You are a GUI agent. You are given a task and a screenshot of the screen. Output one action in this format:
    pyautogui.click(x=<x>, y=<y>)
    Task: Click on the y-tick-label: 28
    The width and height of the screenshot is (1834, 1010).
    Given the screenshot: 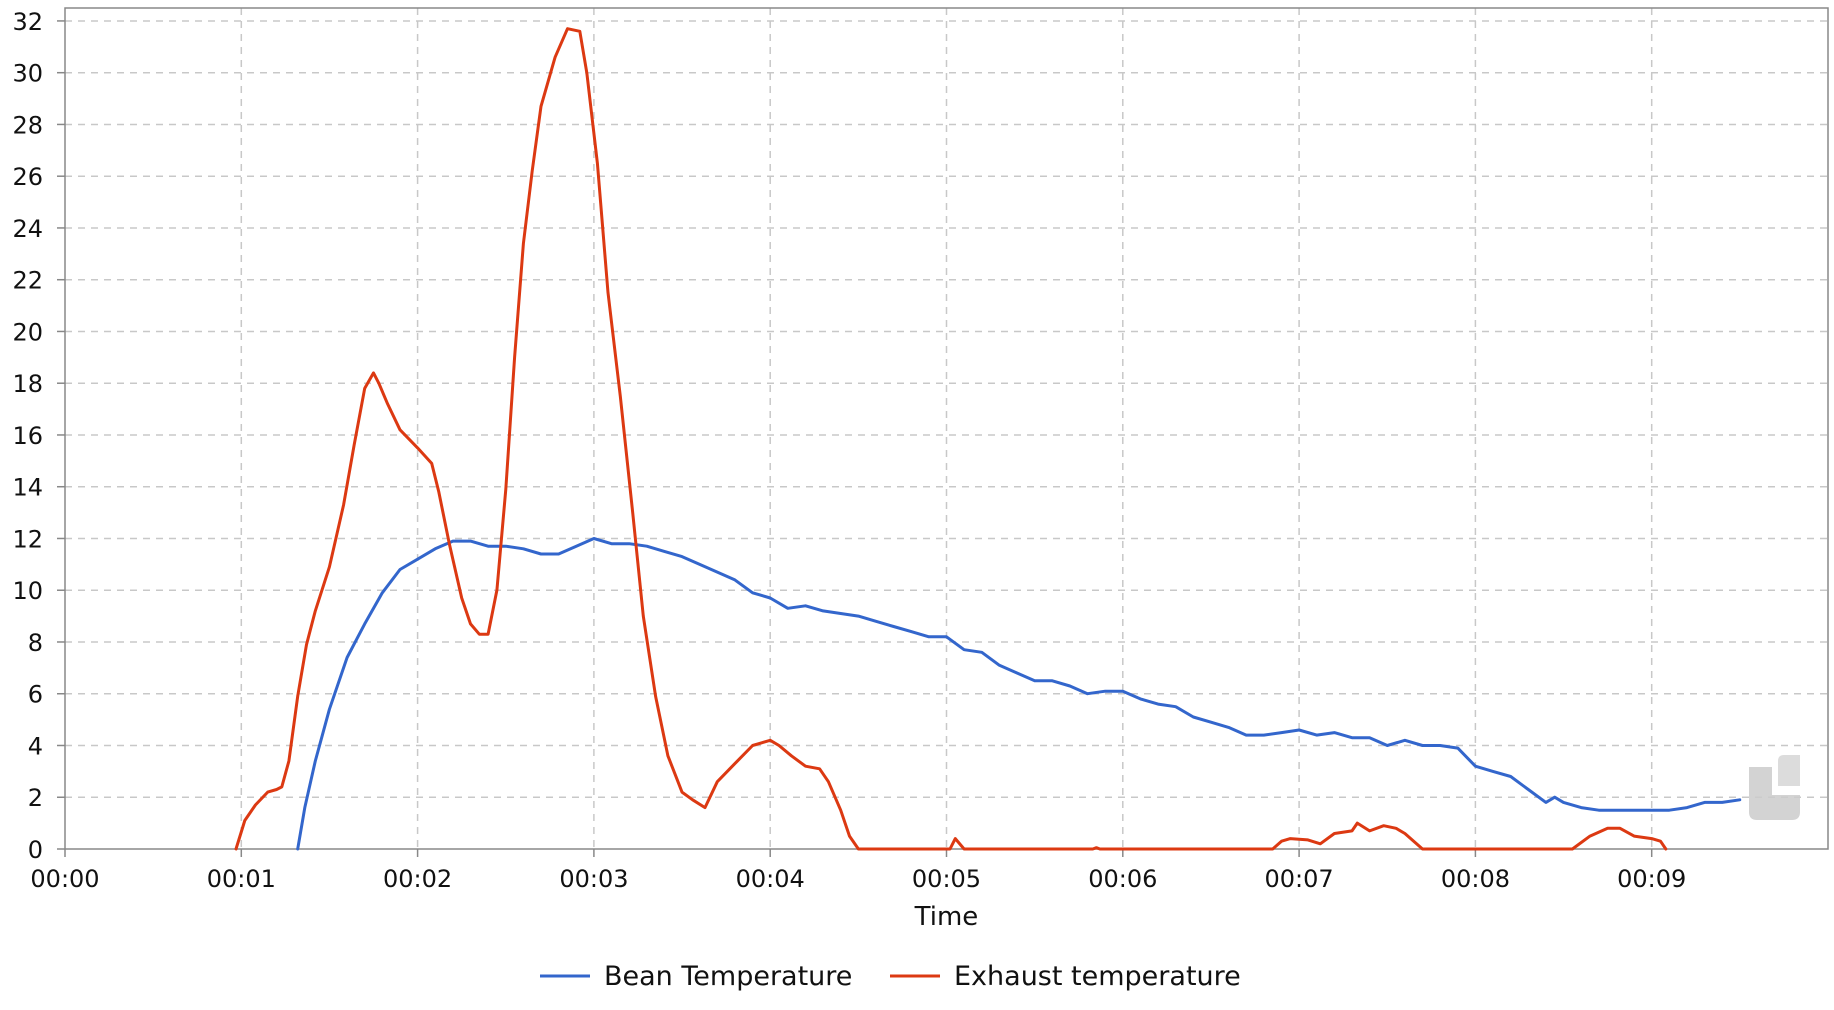 What is the action you would take?
    pyautogui.click(x=27, y=125)
    